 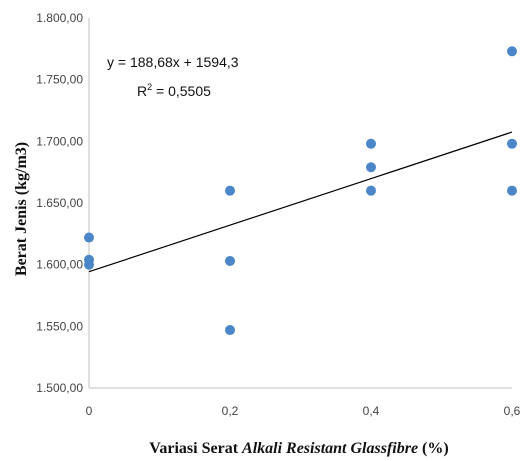 I want to click on x-tick-label: 0, so click(x=89, y=411).